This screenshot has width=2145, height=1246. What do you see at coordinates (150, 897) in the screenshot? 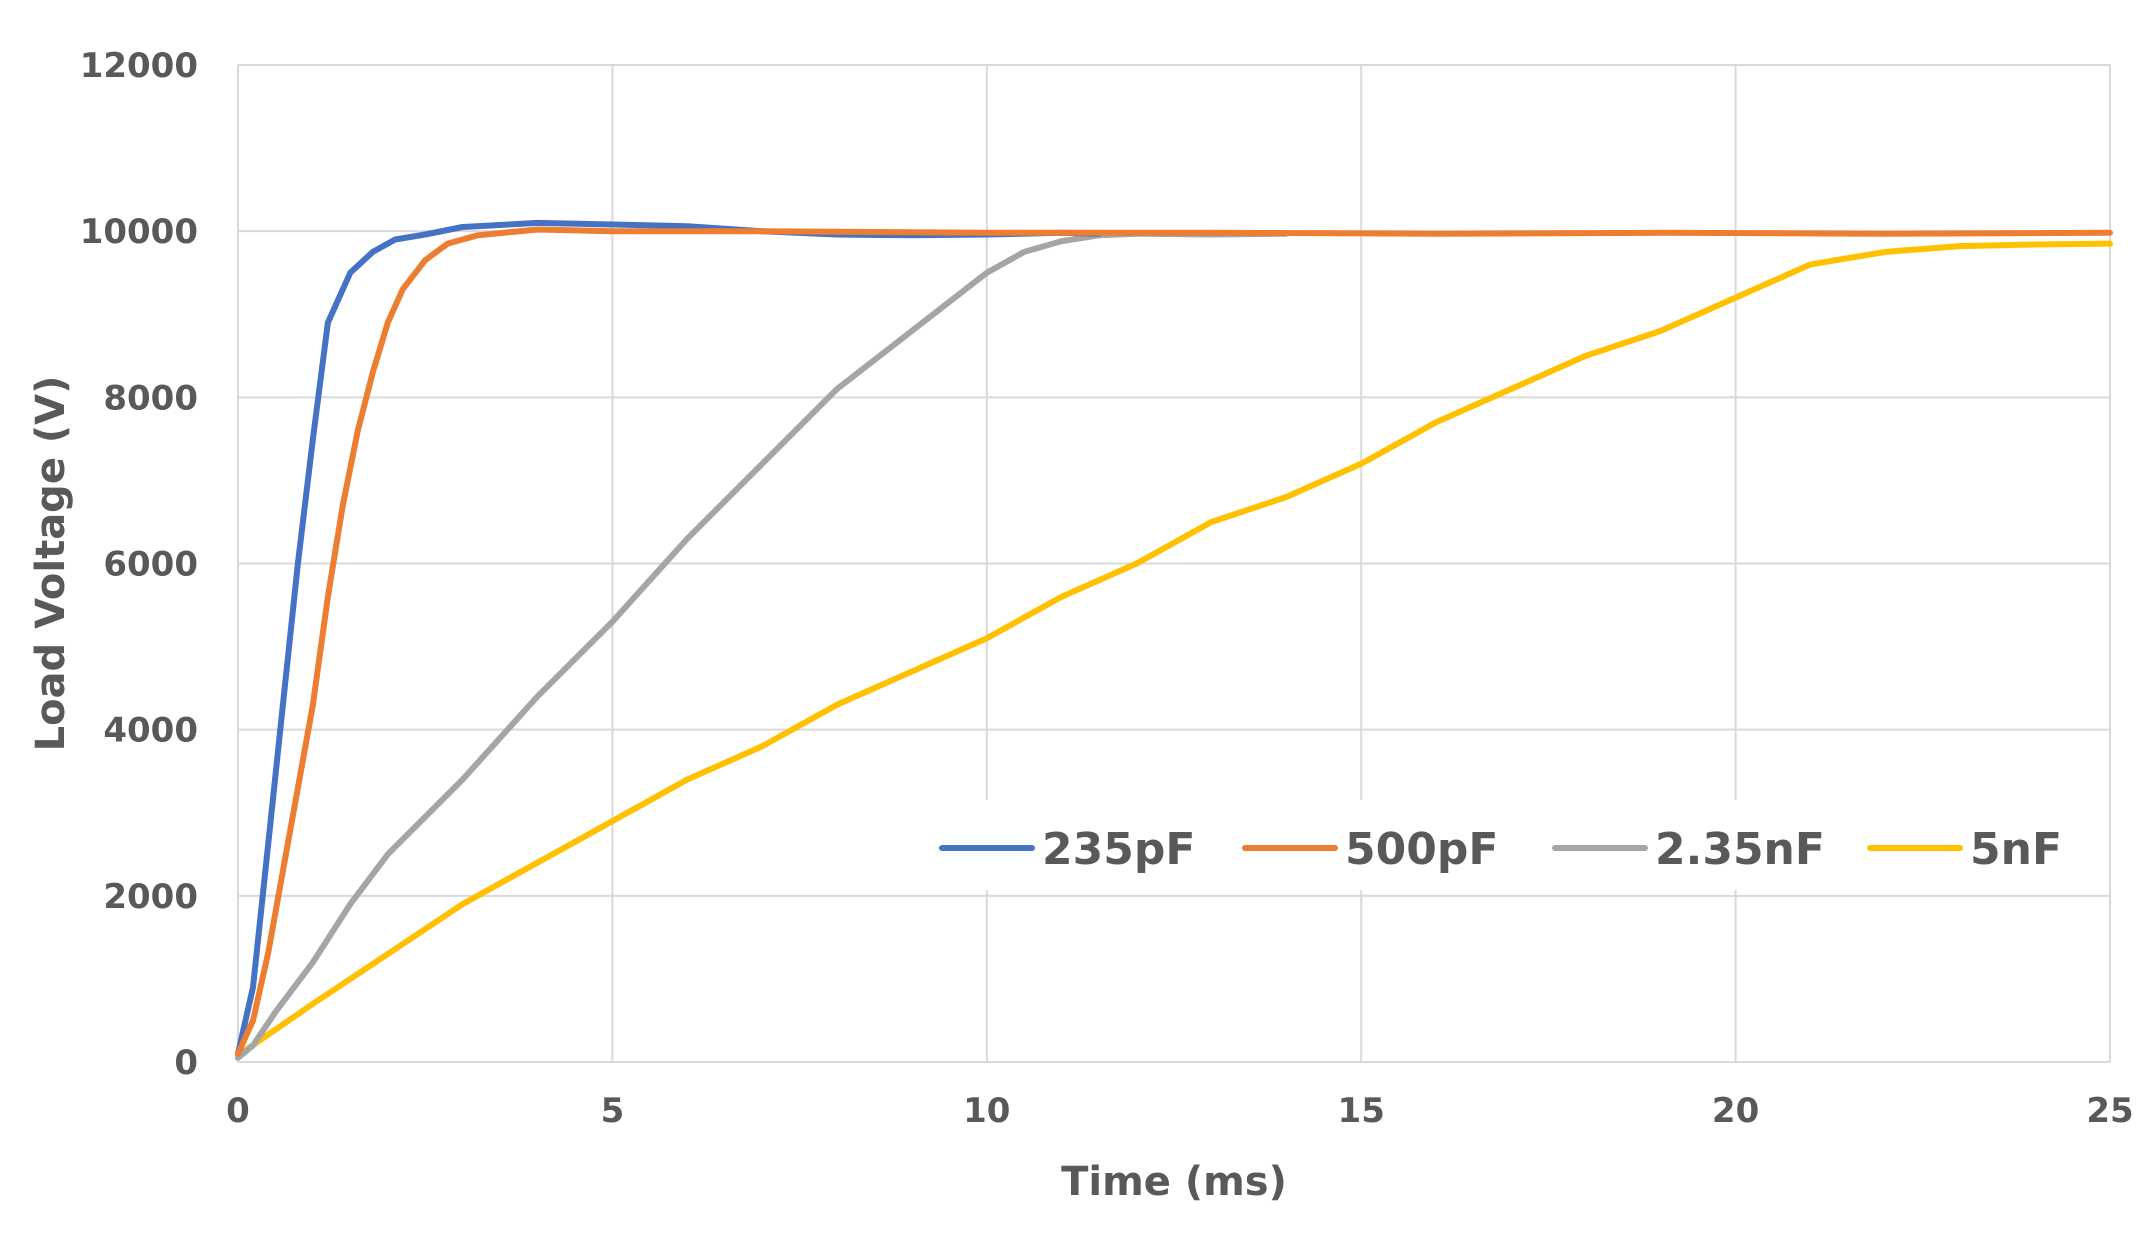
I see `y-tick-label: 2000` at bounding box center [150, 897].